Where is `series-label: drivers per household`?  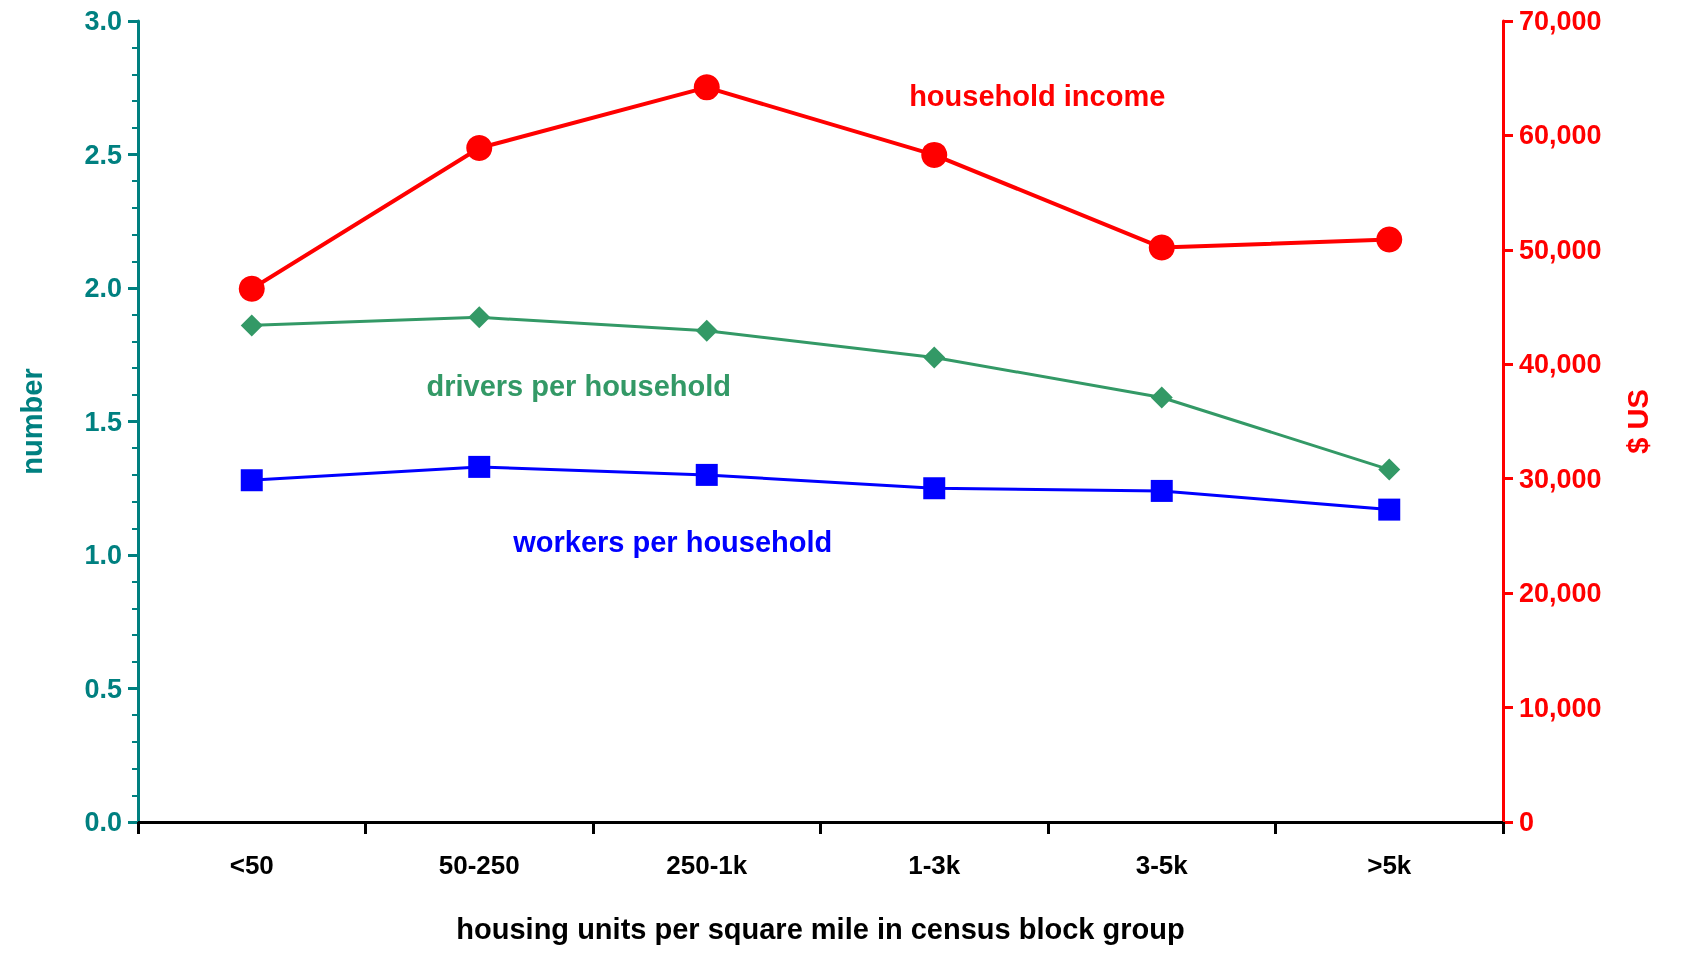 series-label: drivers per household is located at coordinates (579, 385).